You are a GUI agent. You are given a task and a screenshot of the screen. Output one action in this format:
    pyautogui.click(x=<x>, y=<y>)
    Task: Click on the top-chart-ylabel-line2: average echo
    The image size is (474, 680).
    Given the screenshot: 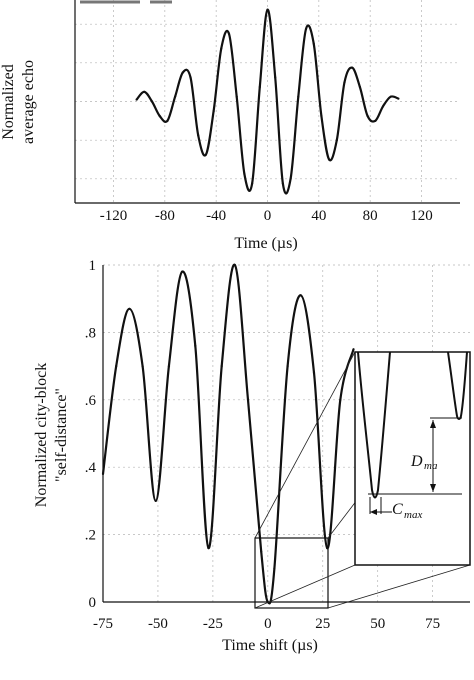 What is the action you would take?
    pyautogui.click(x=28, y=102)
    